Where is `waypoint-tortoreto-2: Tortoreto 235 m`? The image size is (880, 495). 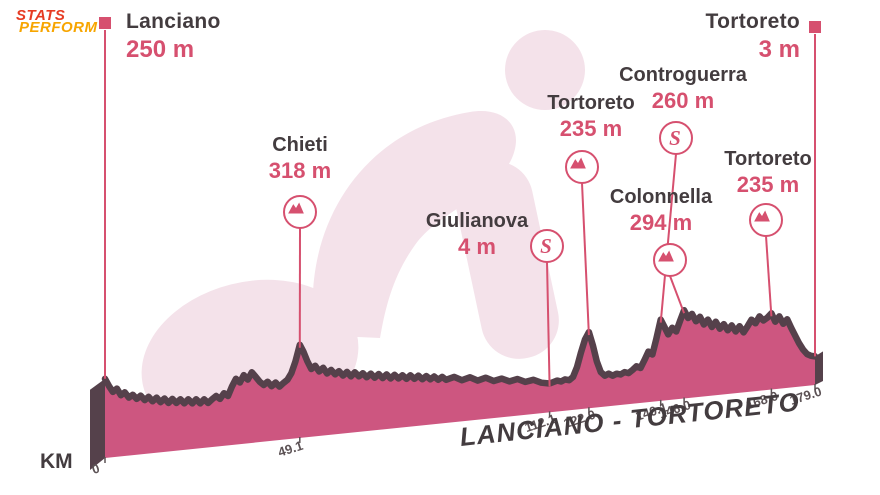
waypoint-tortoreto-2: Tortoreto 235 m is located at coordinates (767, 173).